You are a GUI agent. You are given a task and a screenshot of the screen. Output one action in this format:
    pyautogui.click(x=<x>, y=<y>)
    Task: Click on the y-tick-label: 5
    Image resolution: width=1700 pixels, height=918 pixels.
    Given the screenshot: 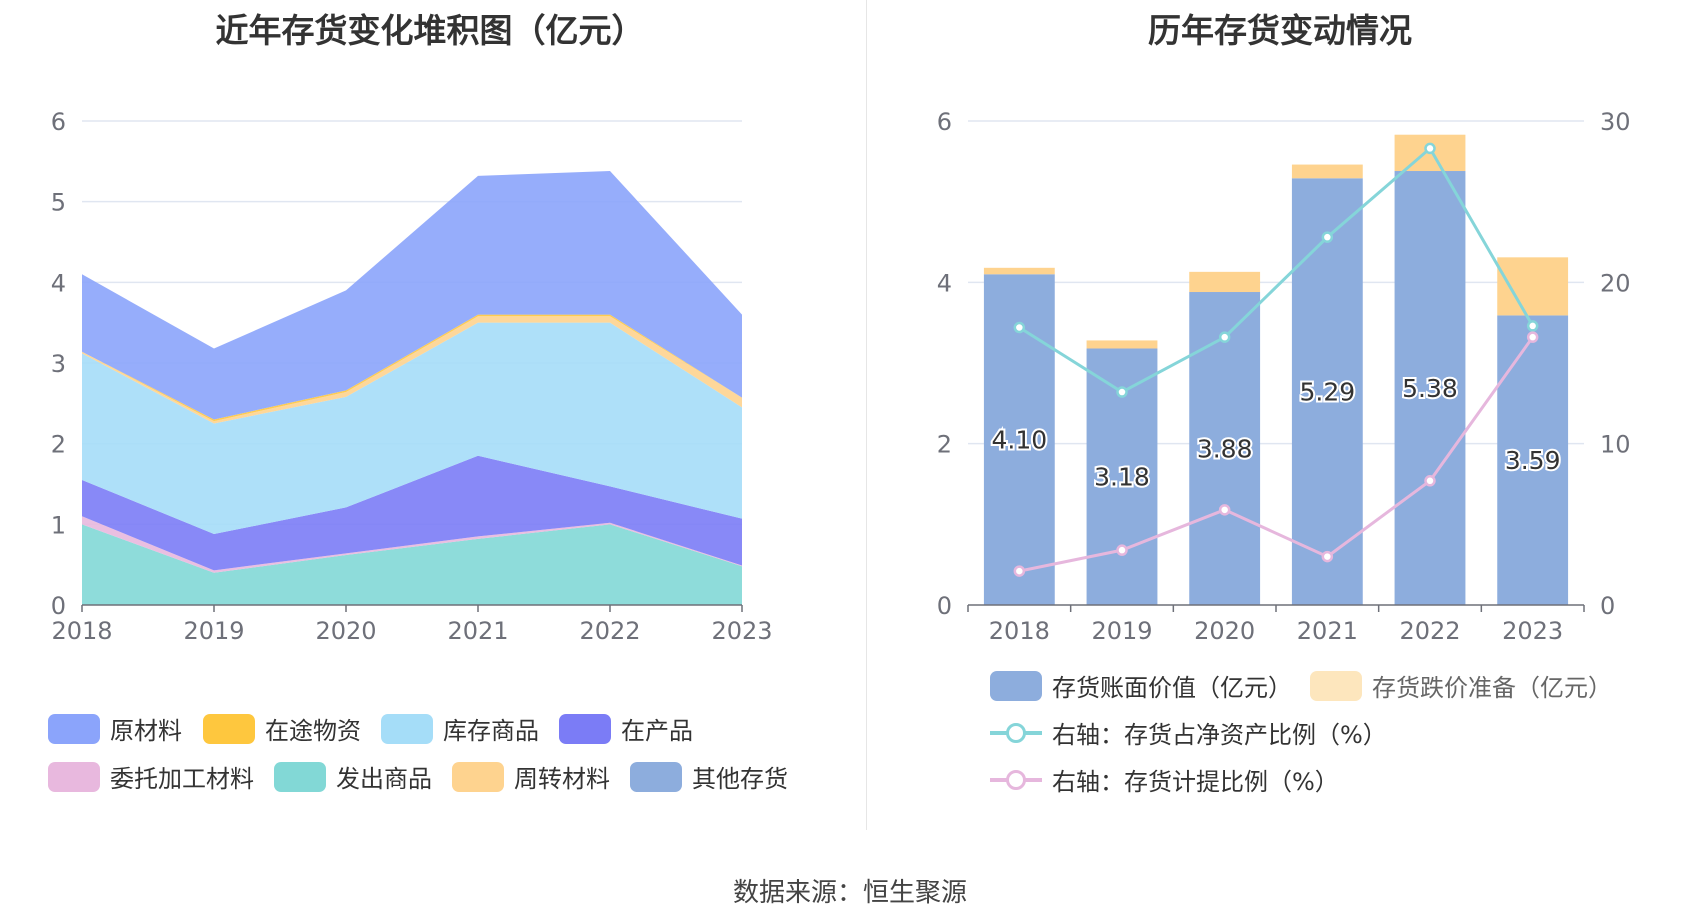 What is the action you would take?
    pyautogui.click(x=58, y=203)
    